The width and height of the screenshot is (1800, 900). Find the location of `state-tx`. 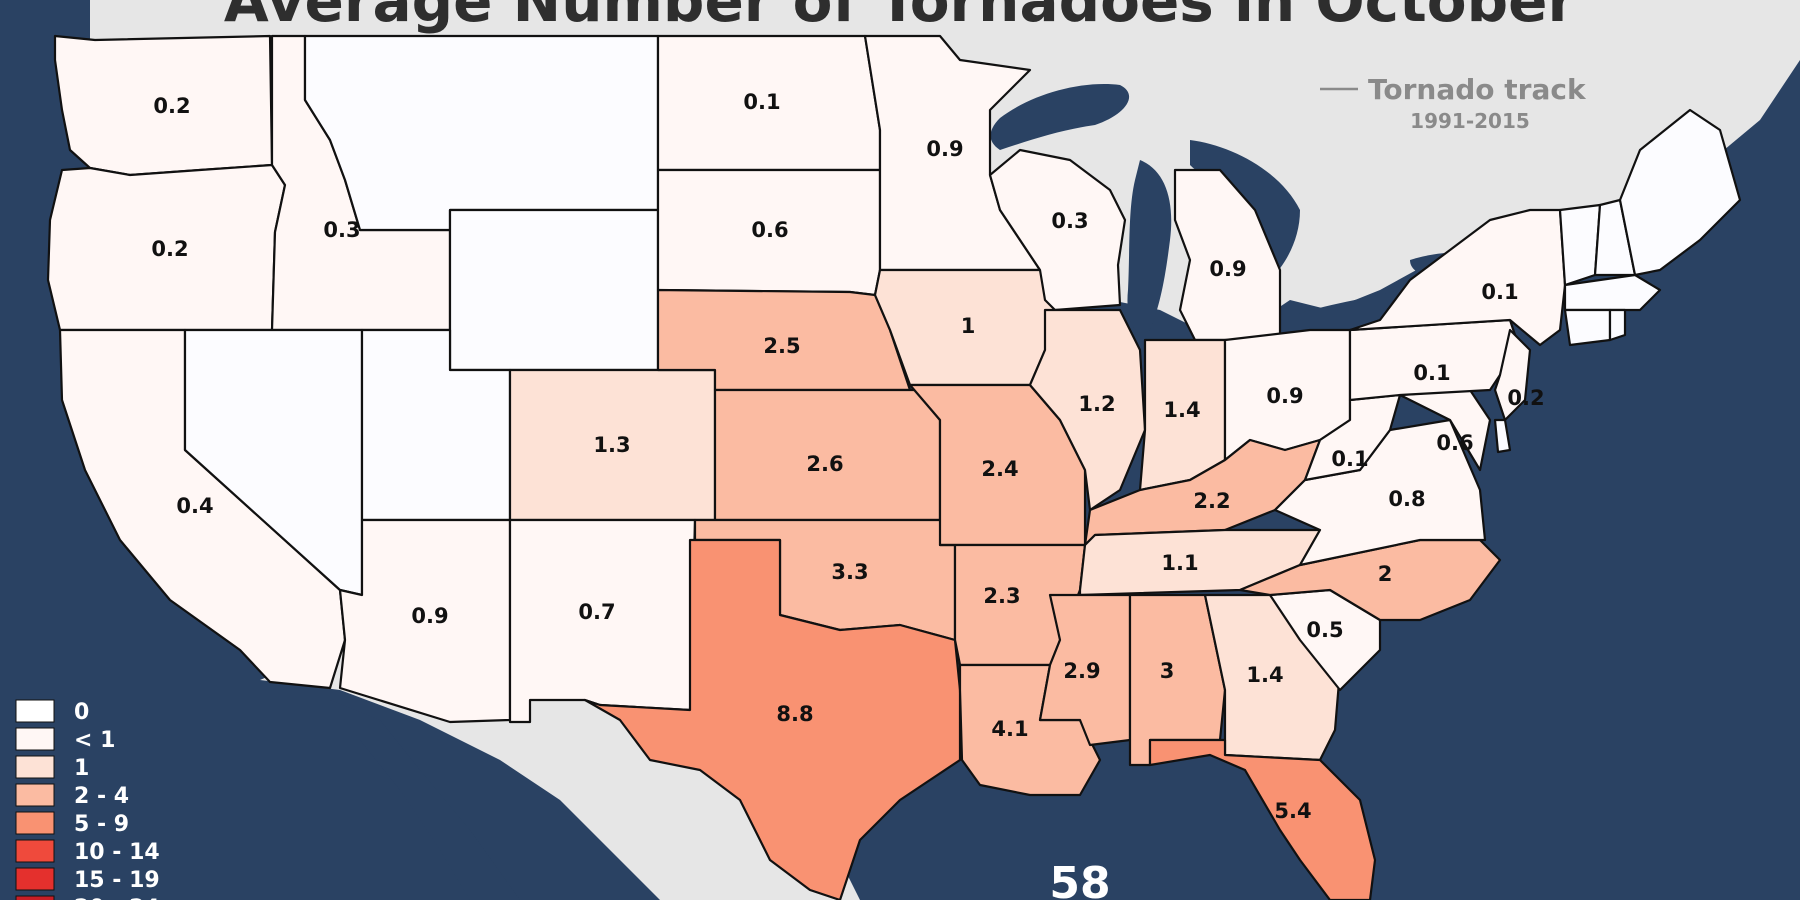

state-tx is located at coordinates (772, 719).